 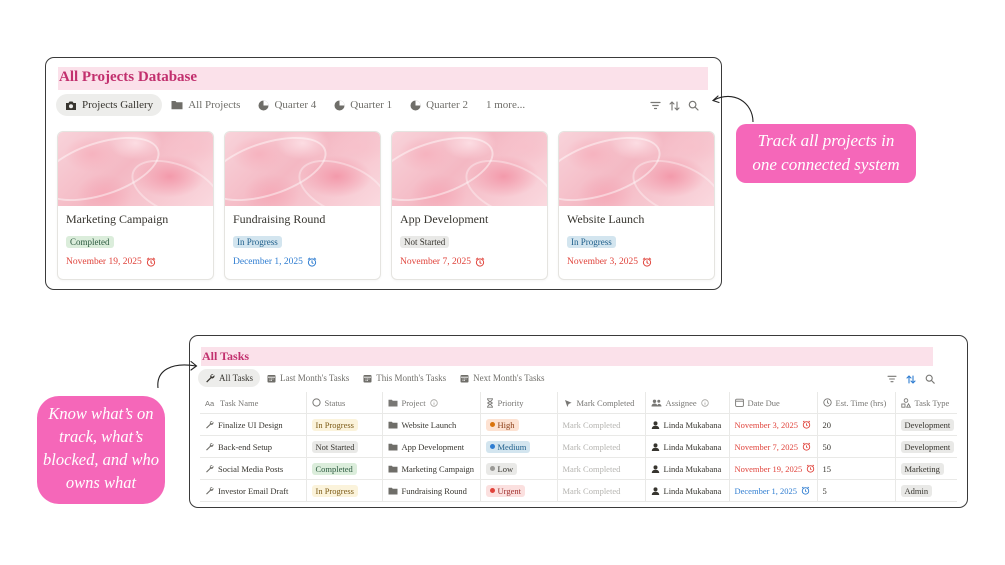 I want to click on card-date-text: November 3, 2025, so click(x=602, y=262).